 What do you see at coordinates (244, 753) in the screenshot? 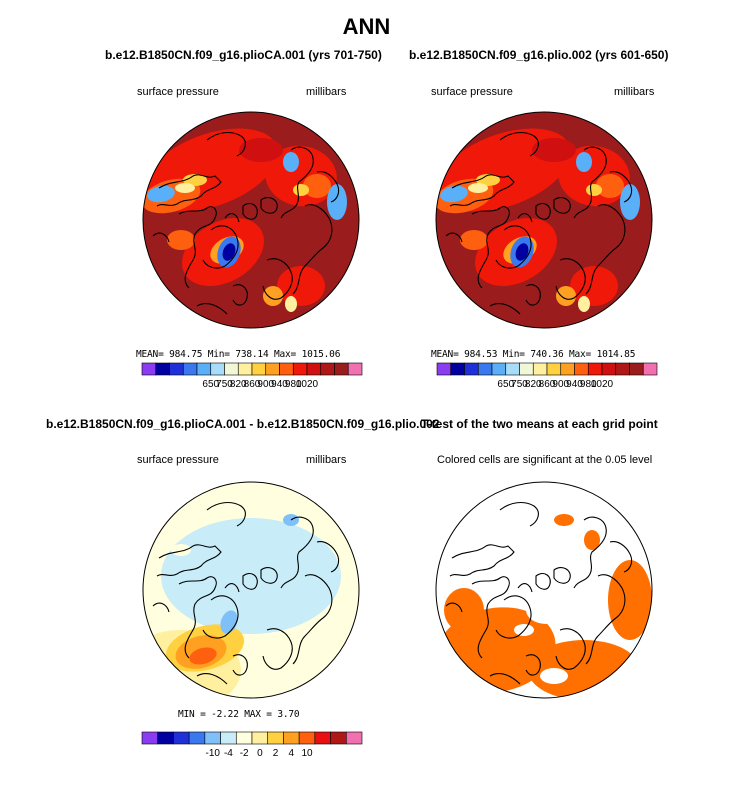
I see `colorbar-tick-label: -2` at bounding box center [244, 753].